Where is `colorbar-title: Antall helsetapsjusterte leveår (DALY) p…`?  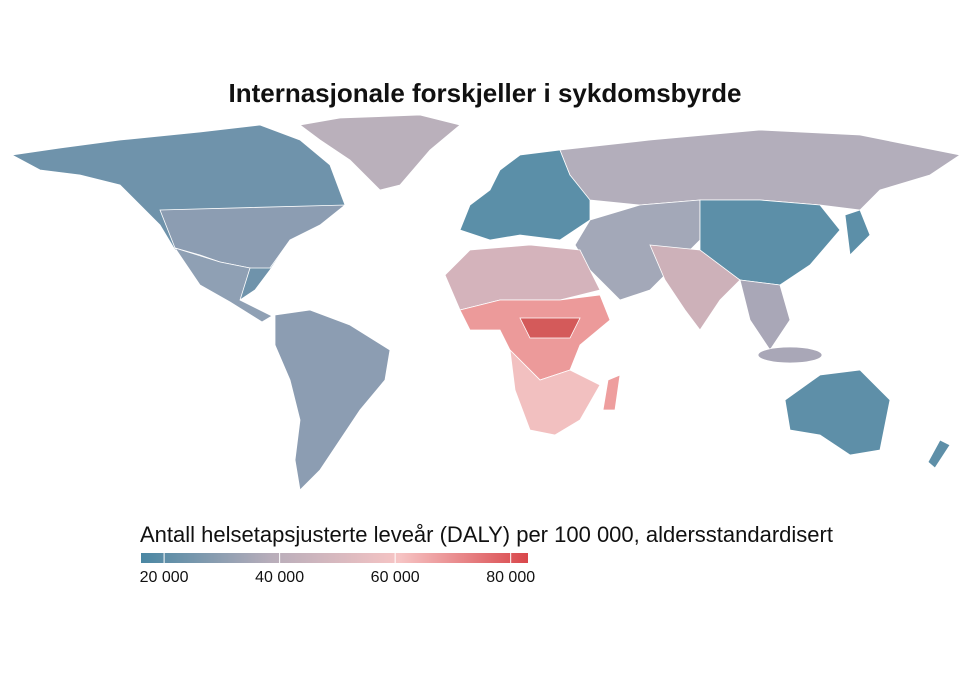
colorbar-title: Antall helsetapsjusterte leveår (DALY) p… is located at coordinates (486, 534).